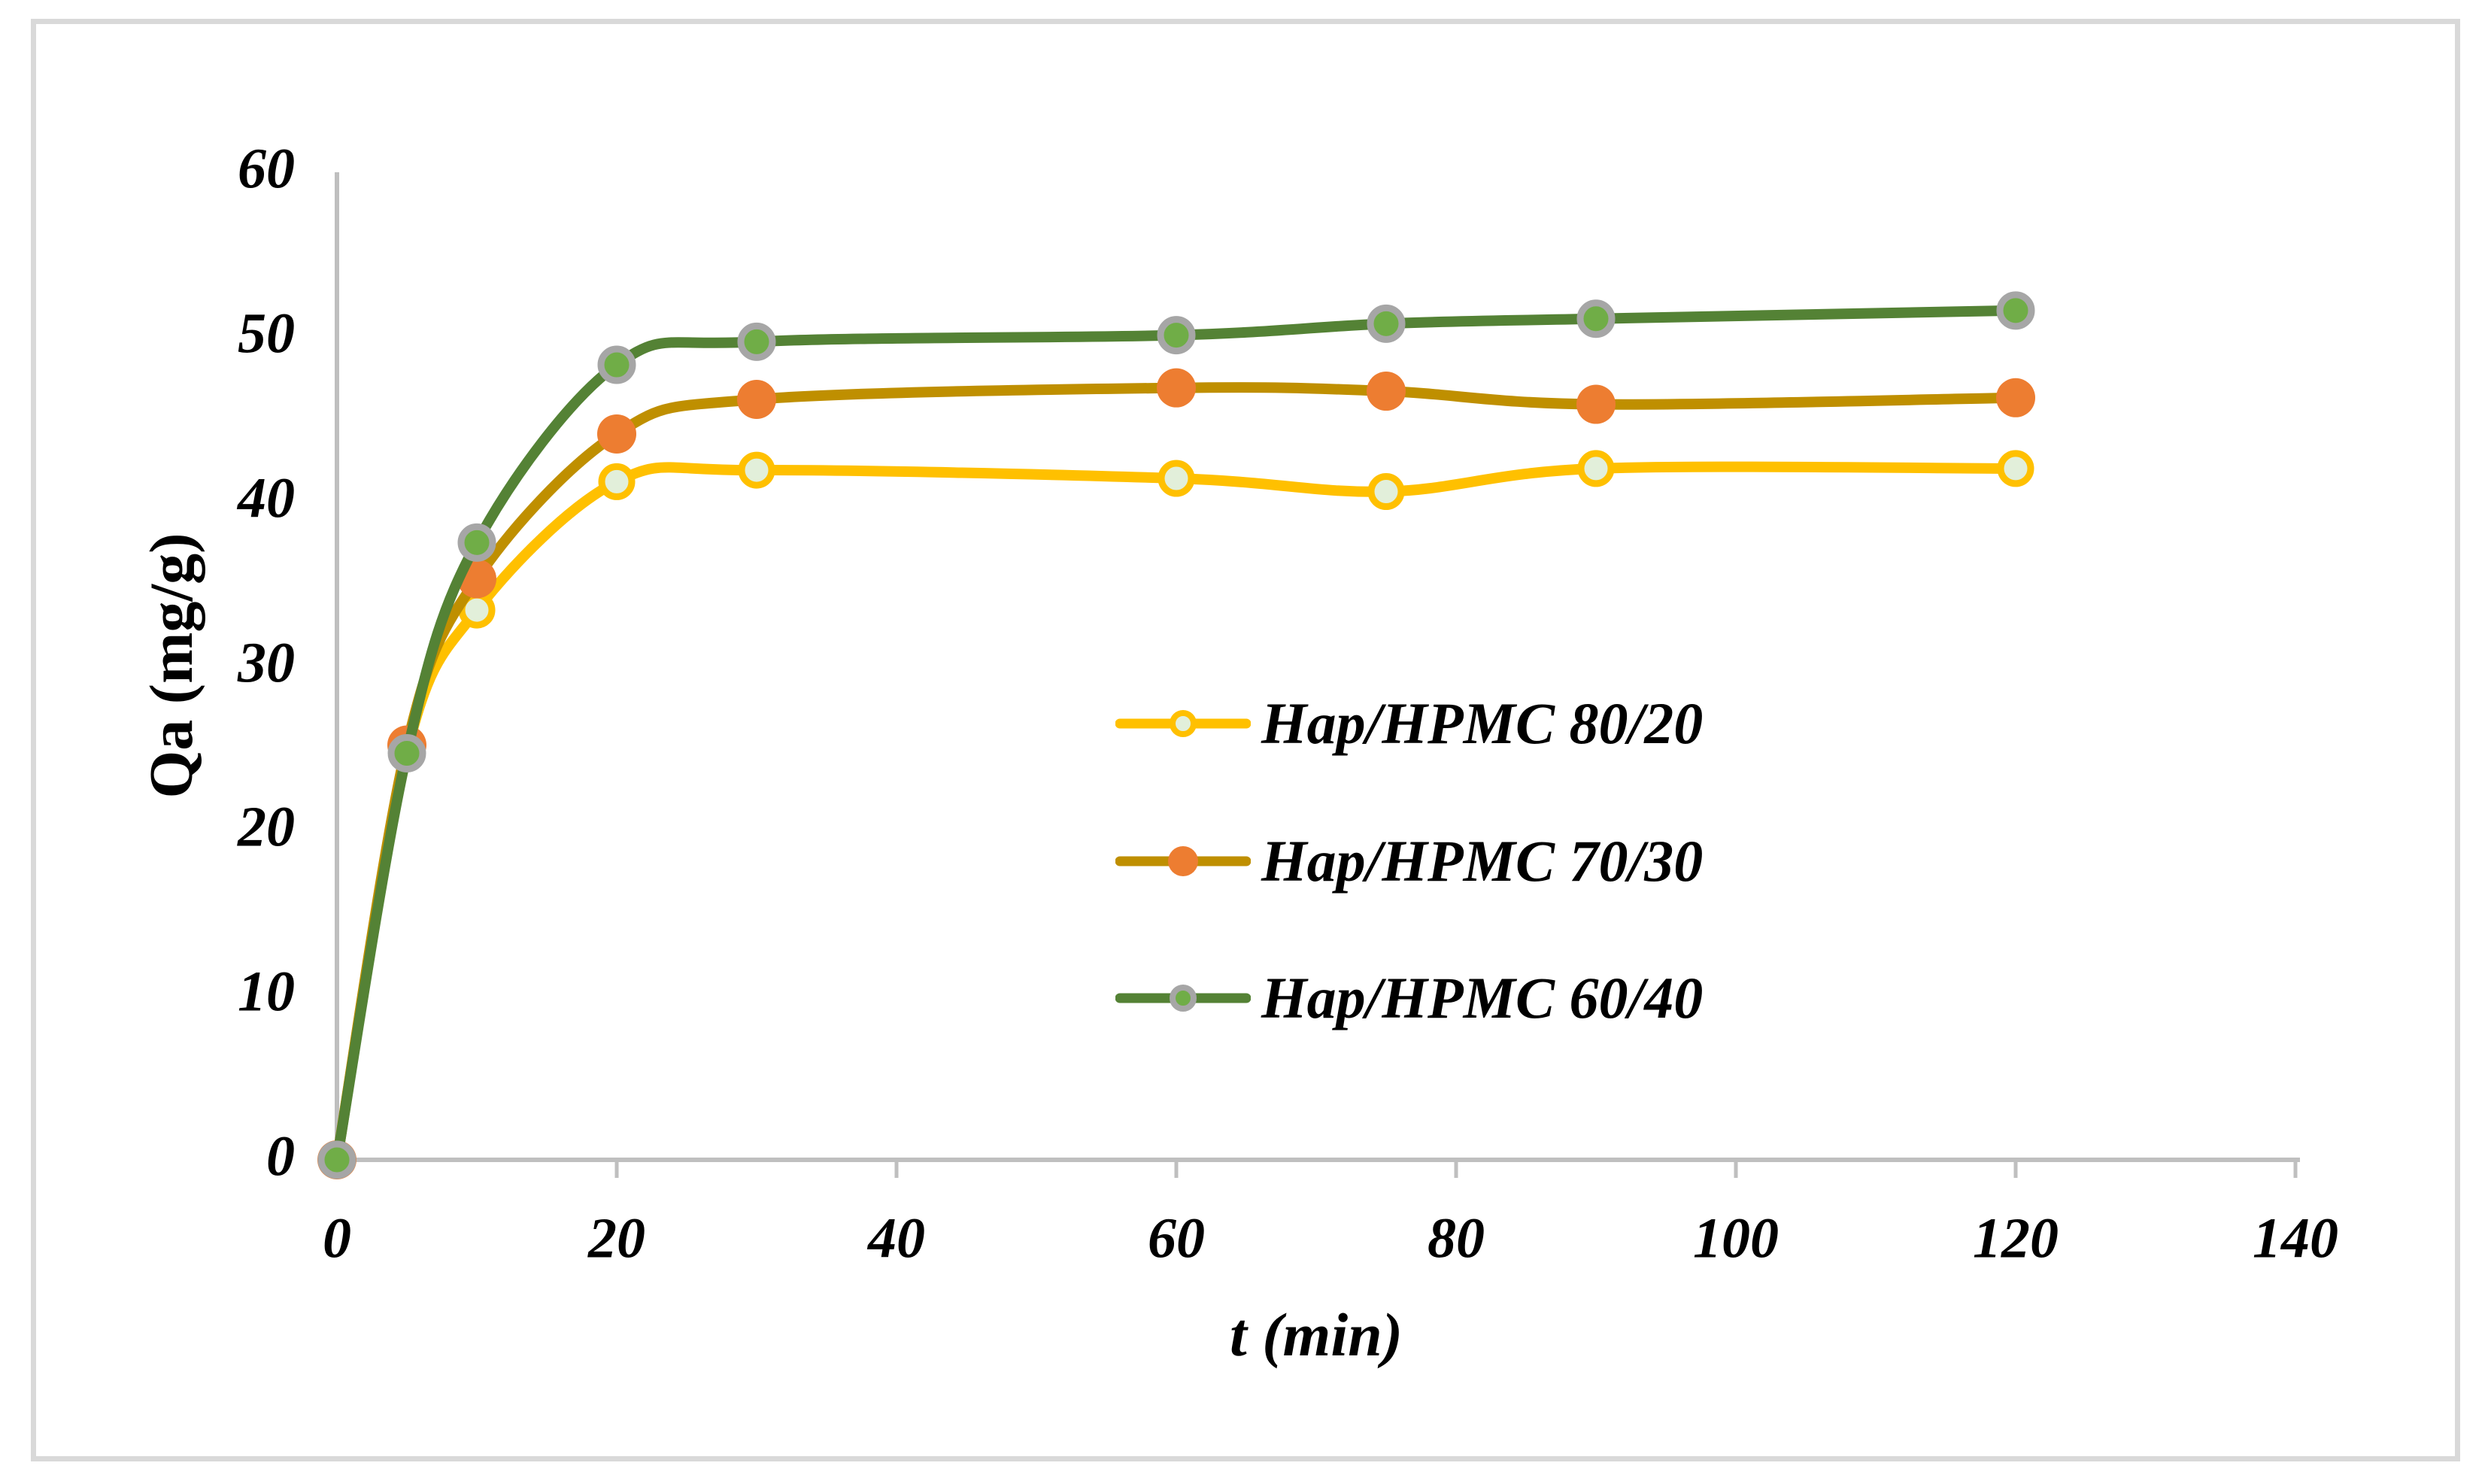 The height and width of the screenshot is (1484, 2491). What do you see at coordinates (266, 992) in the screenshot?
I see `y-tick-label: 10` at bounding box center [266, 992].